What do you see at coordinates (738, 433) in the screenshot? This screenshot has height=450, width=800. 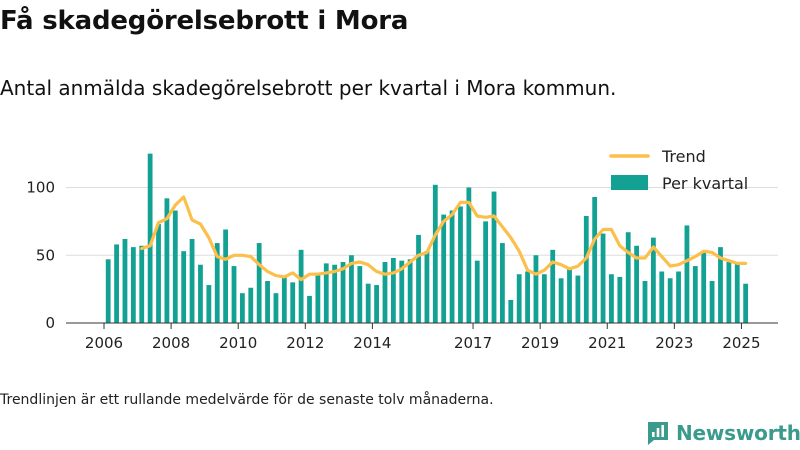 I see `brand-label: Newsworthy` at bounding box center [738, 433].